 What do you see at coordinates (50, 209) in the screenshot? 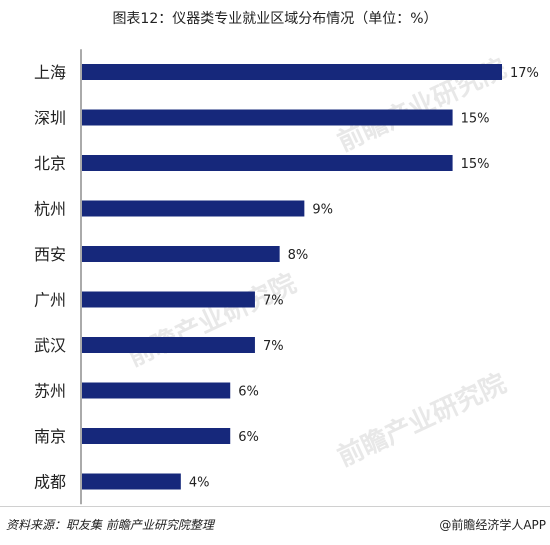
I see `category-label: 杭州` at bounding box center [50, 209].